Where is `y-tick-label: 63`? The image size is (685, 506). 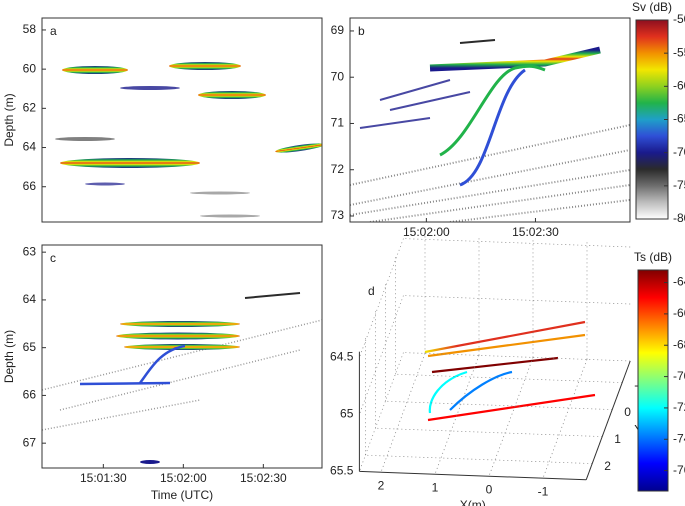 y-tick-label: 63 is located at coordinates (30, 251).